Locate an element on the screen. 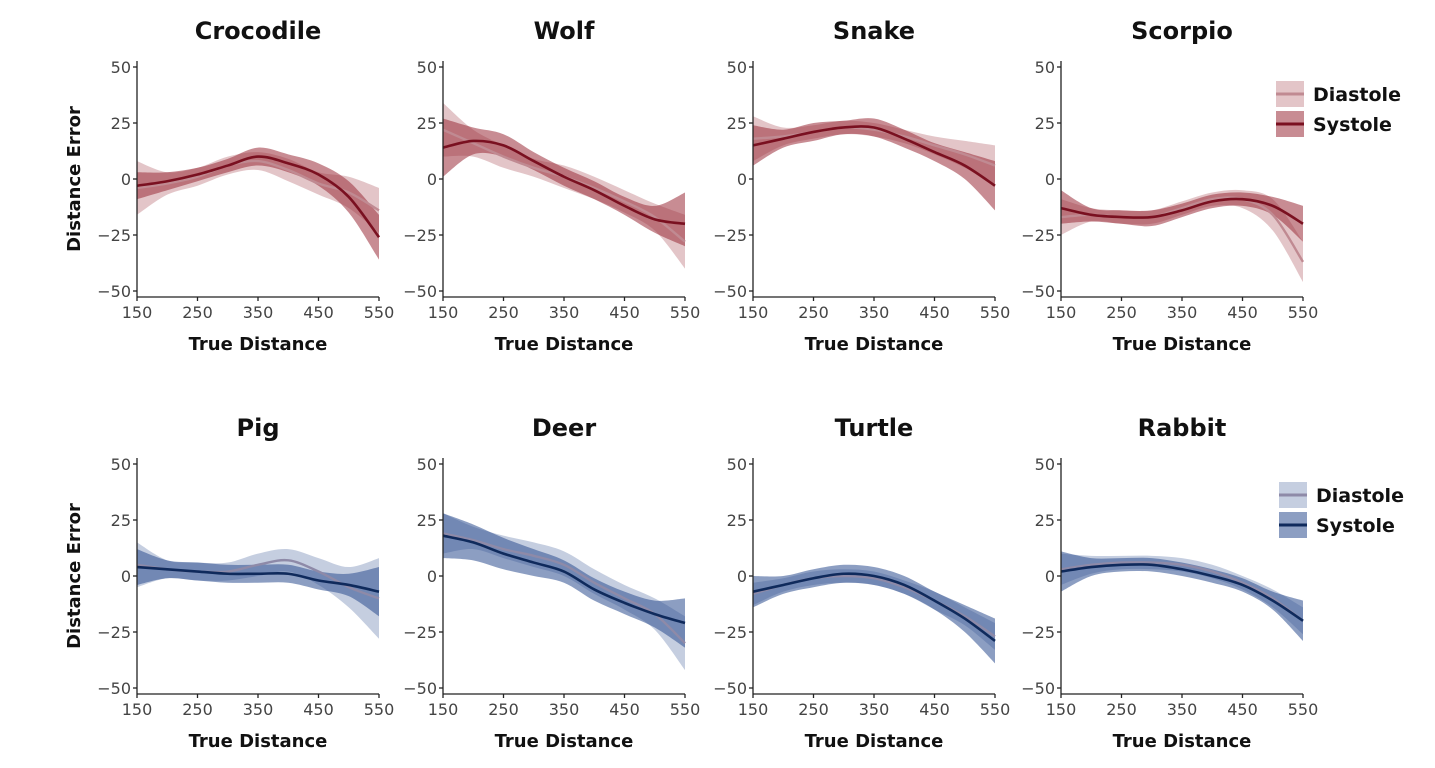 The image size is (1435, 768). panel-title: Rabbit is located at coordinates (1182, 428).